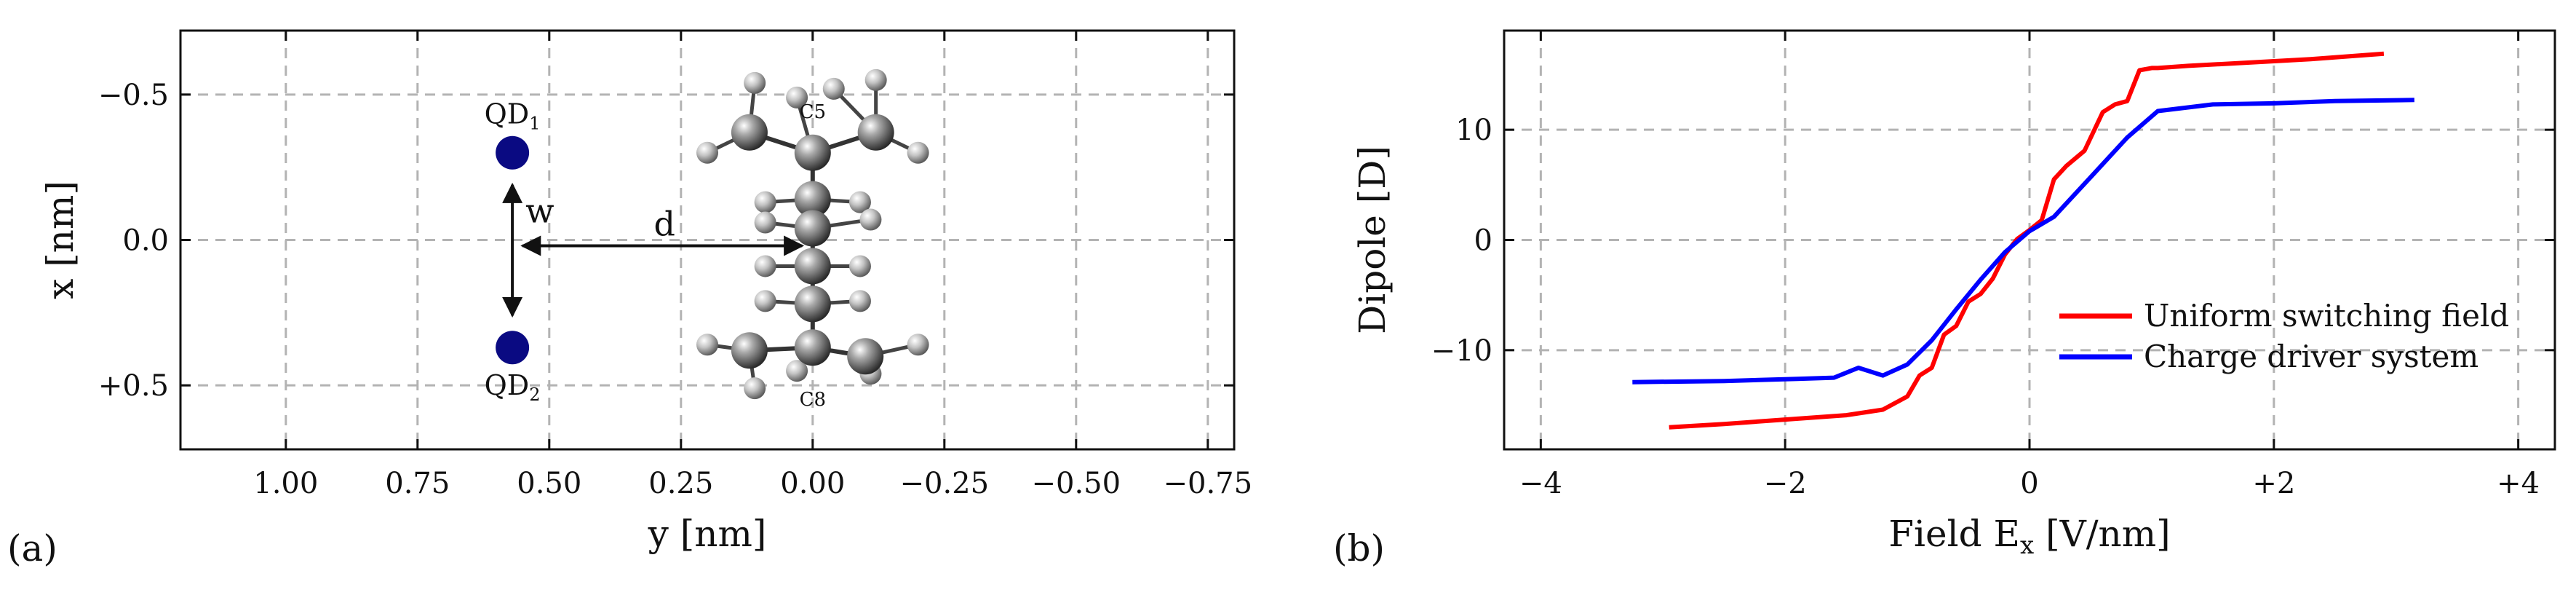 The height and width of the screenshot is (603, 2576). What do you see at coordinates (145, 241) in the screenshot?
I see `y-tick-label: 0.0` at bounding box center [145, 241].